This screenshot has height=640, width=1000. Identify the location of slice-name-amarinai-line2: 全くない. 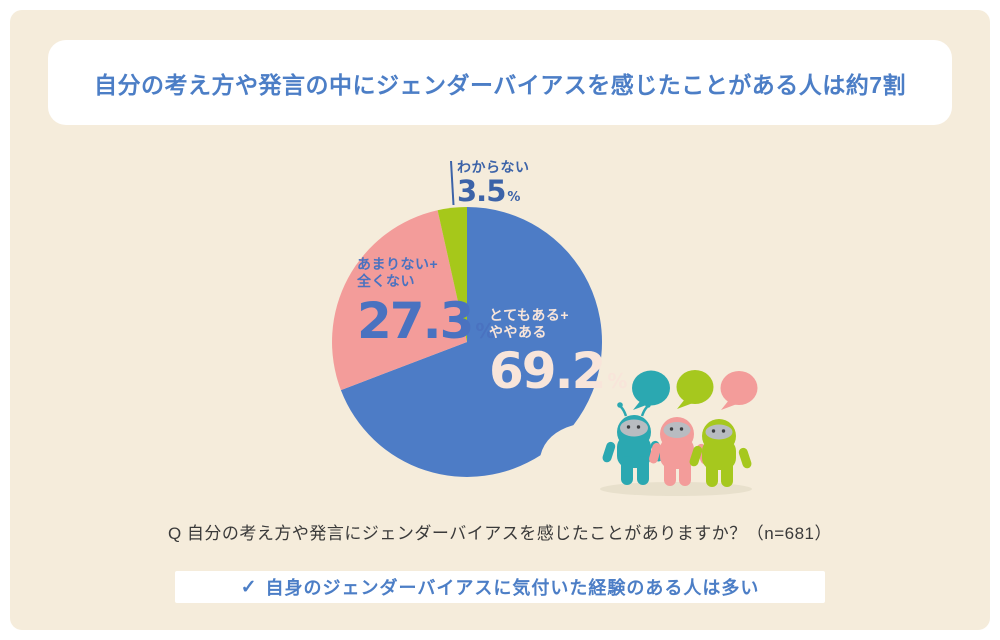
(386, 280).